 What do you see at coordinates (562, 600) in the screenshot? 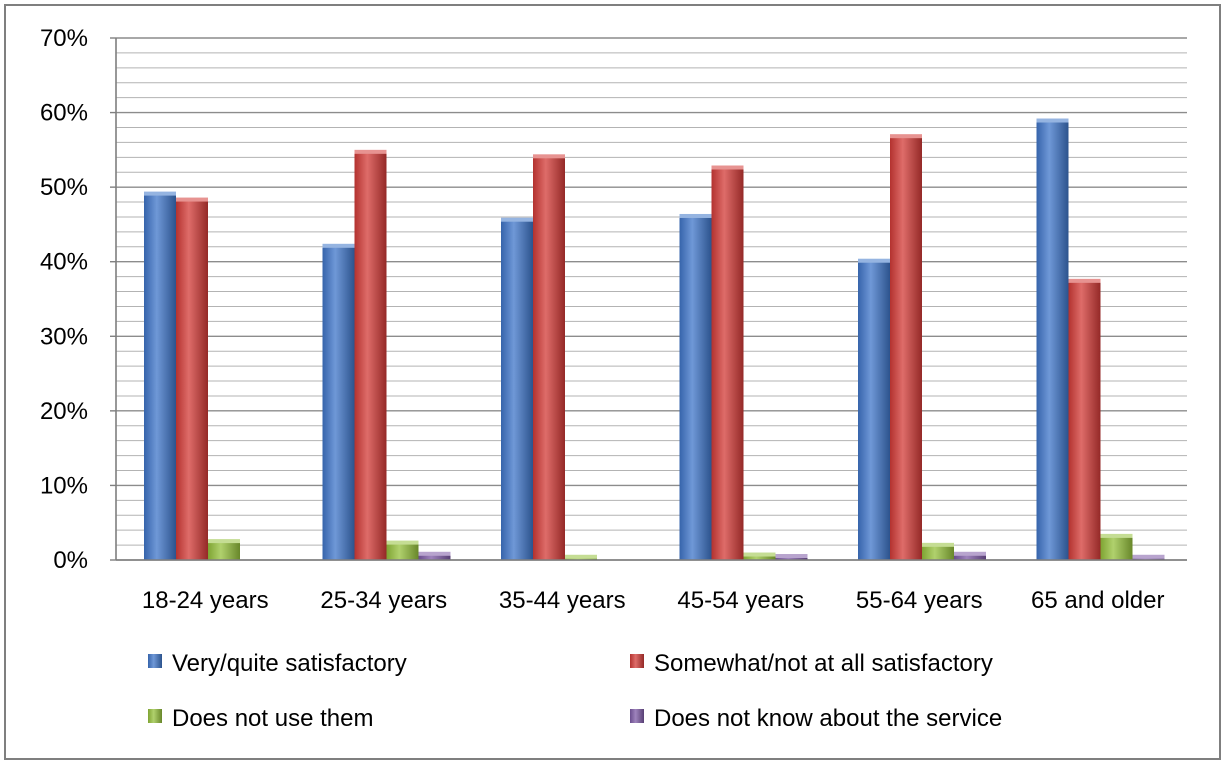
I see `x-tick-label: 35-44 years` at bounding box center [562, 600].